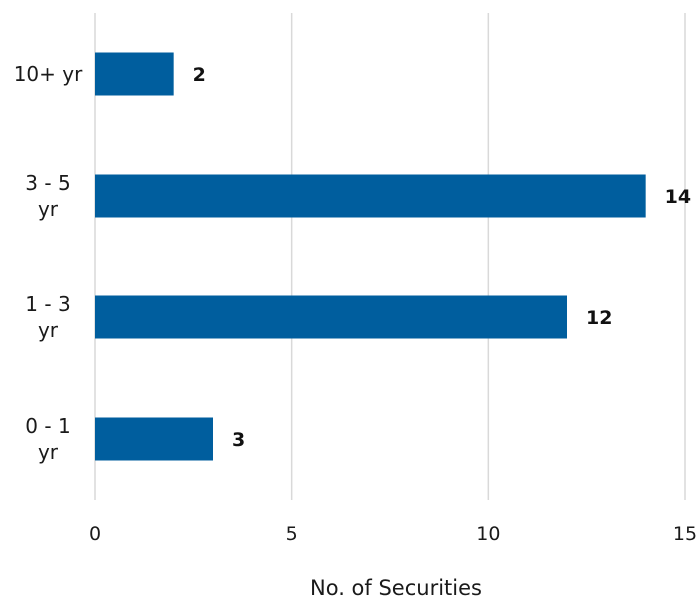  Describe the element at coordinates (47, 183) in the screenshot. I see `y-tick-label-line: 3 - 5` at that location.